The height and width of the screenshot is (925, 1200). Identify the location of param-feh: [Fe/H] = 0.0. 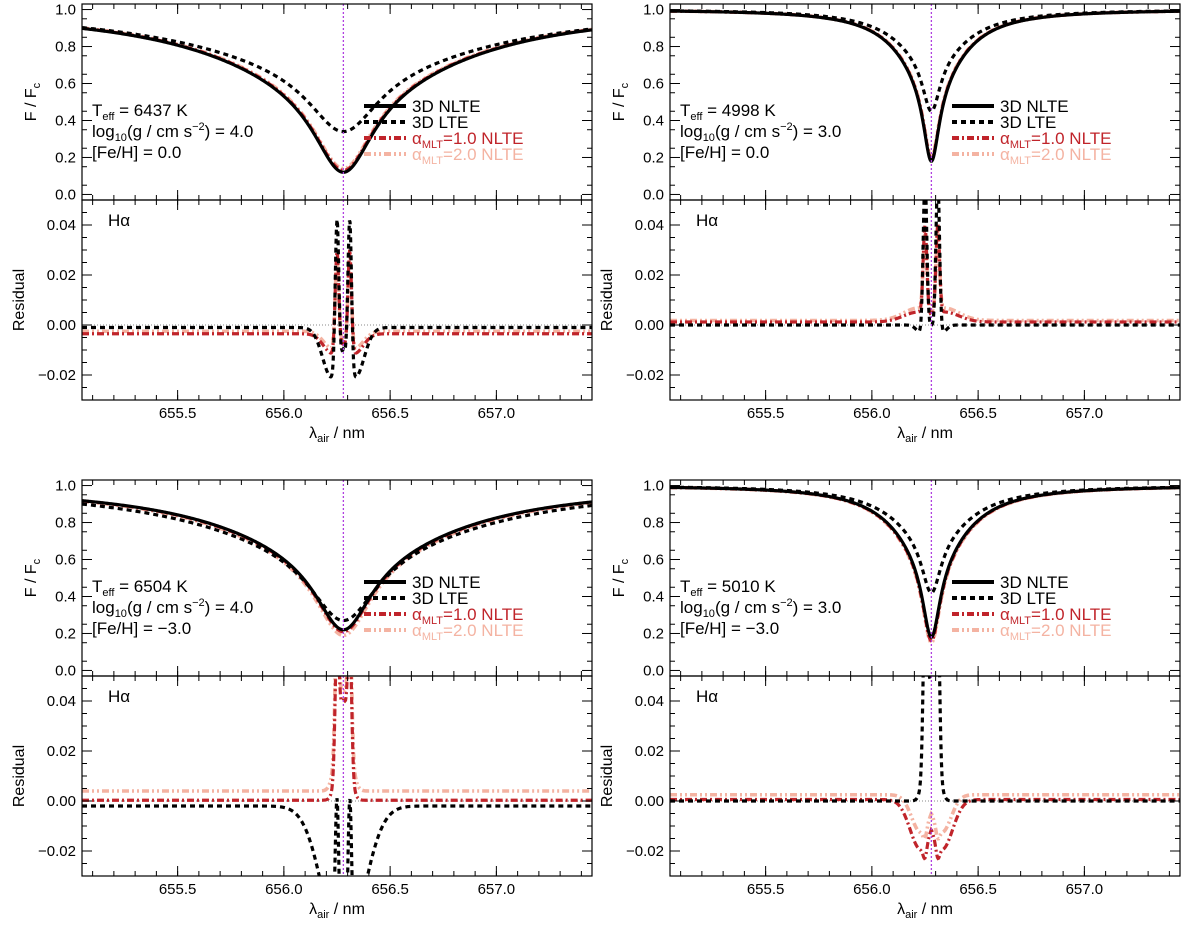
(136, 152).